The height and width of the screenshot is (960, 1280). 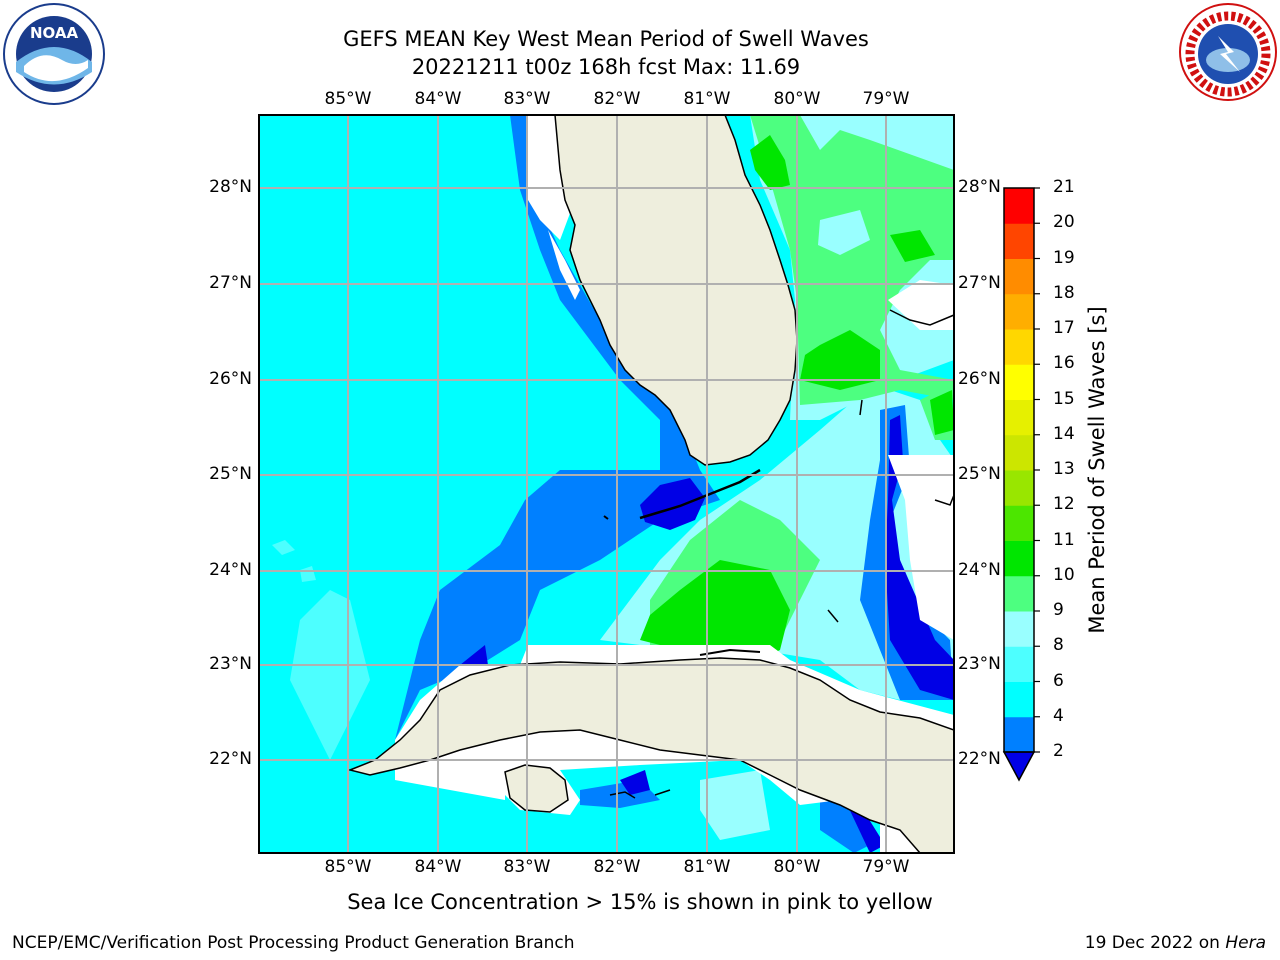 I want to click on colorbar-tick-label: 10, so click(x=1064, y=574).